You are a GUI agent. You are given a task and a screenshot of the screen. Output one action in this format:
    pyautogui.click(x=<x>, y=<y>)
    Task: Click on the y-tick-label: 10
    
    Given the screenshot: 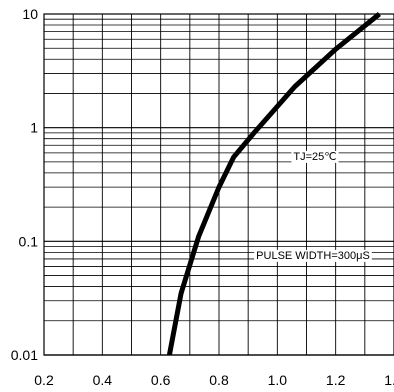 What is the action you would take?
    pyautogui.click(x=30, y=14)
    